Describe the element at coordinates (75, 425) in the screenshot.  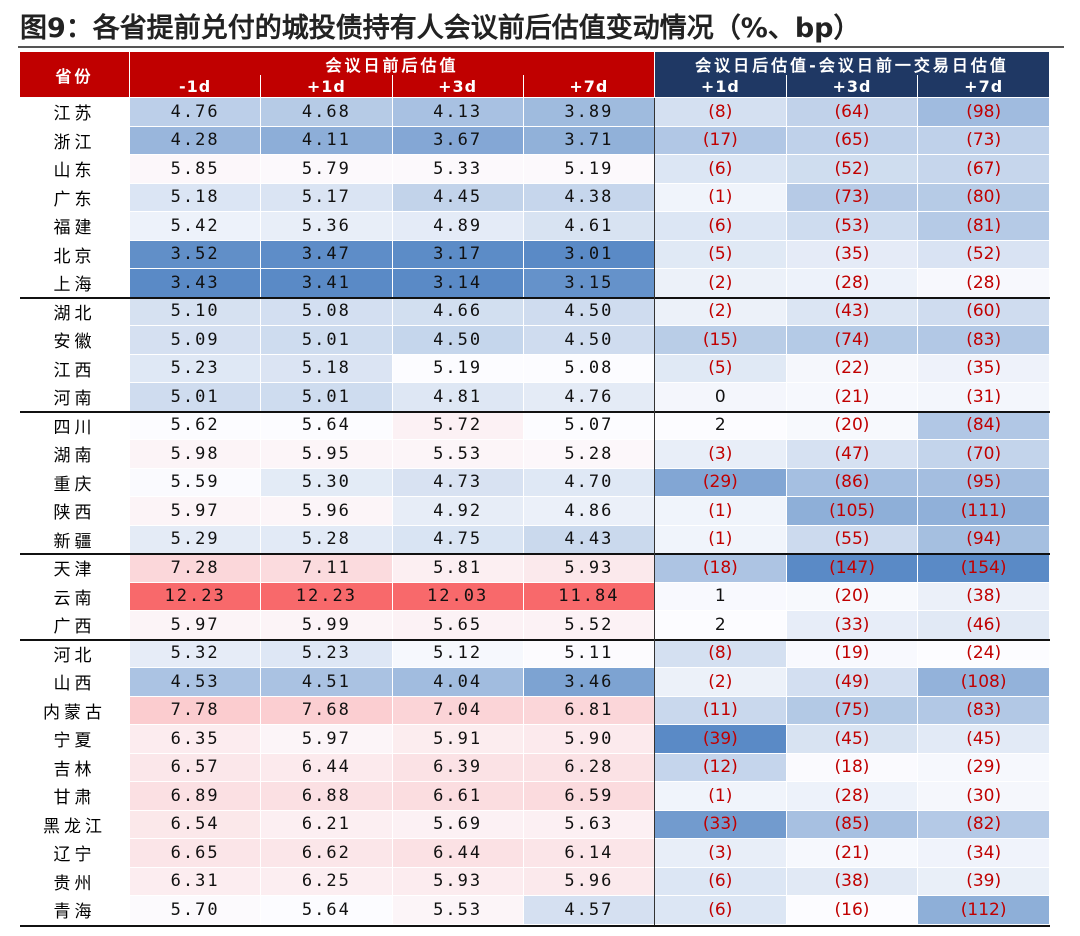
I see `province: 四川` at that location.